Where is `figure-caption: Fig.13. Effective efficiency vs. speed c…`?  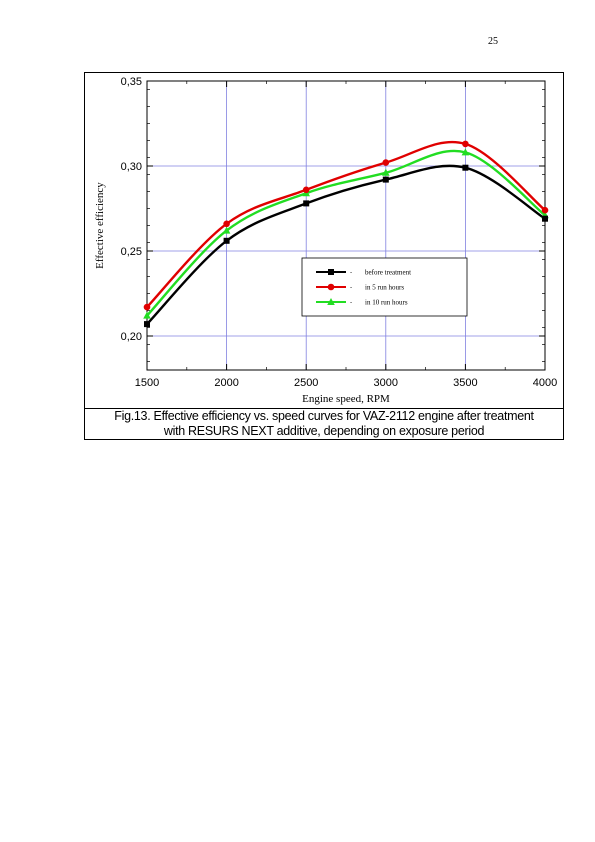 figure-caption: Fig.13. Effective efficiency vs. speed c… is located at coordinates (324, 424).